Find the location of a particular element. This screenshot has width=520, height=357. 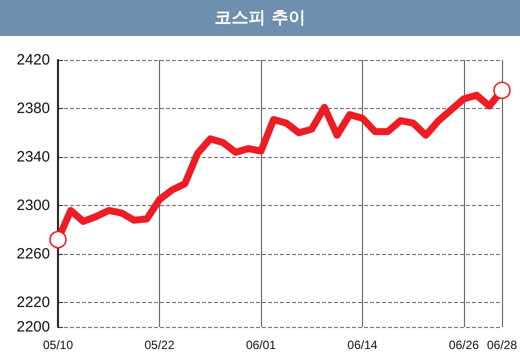

y-tick-label: 2200 is located at coordinates (33, 327).